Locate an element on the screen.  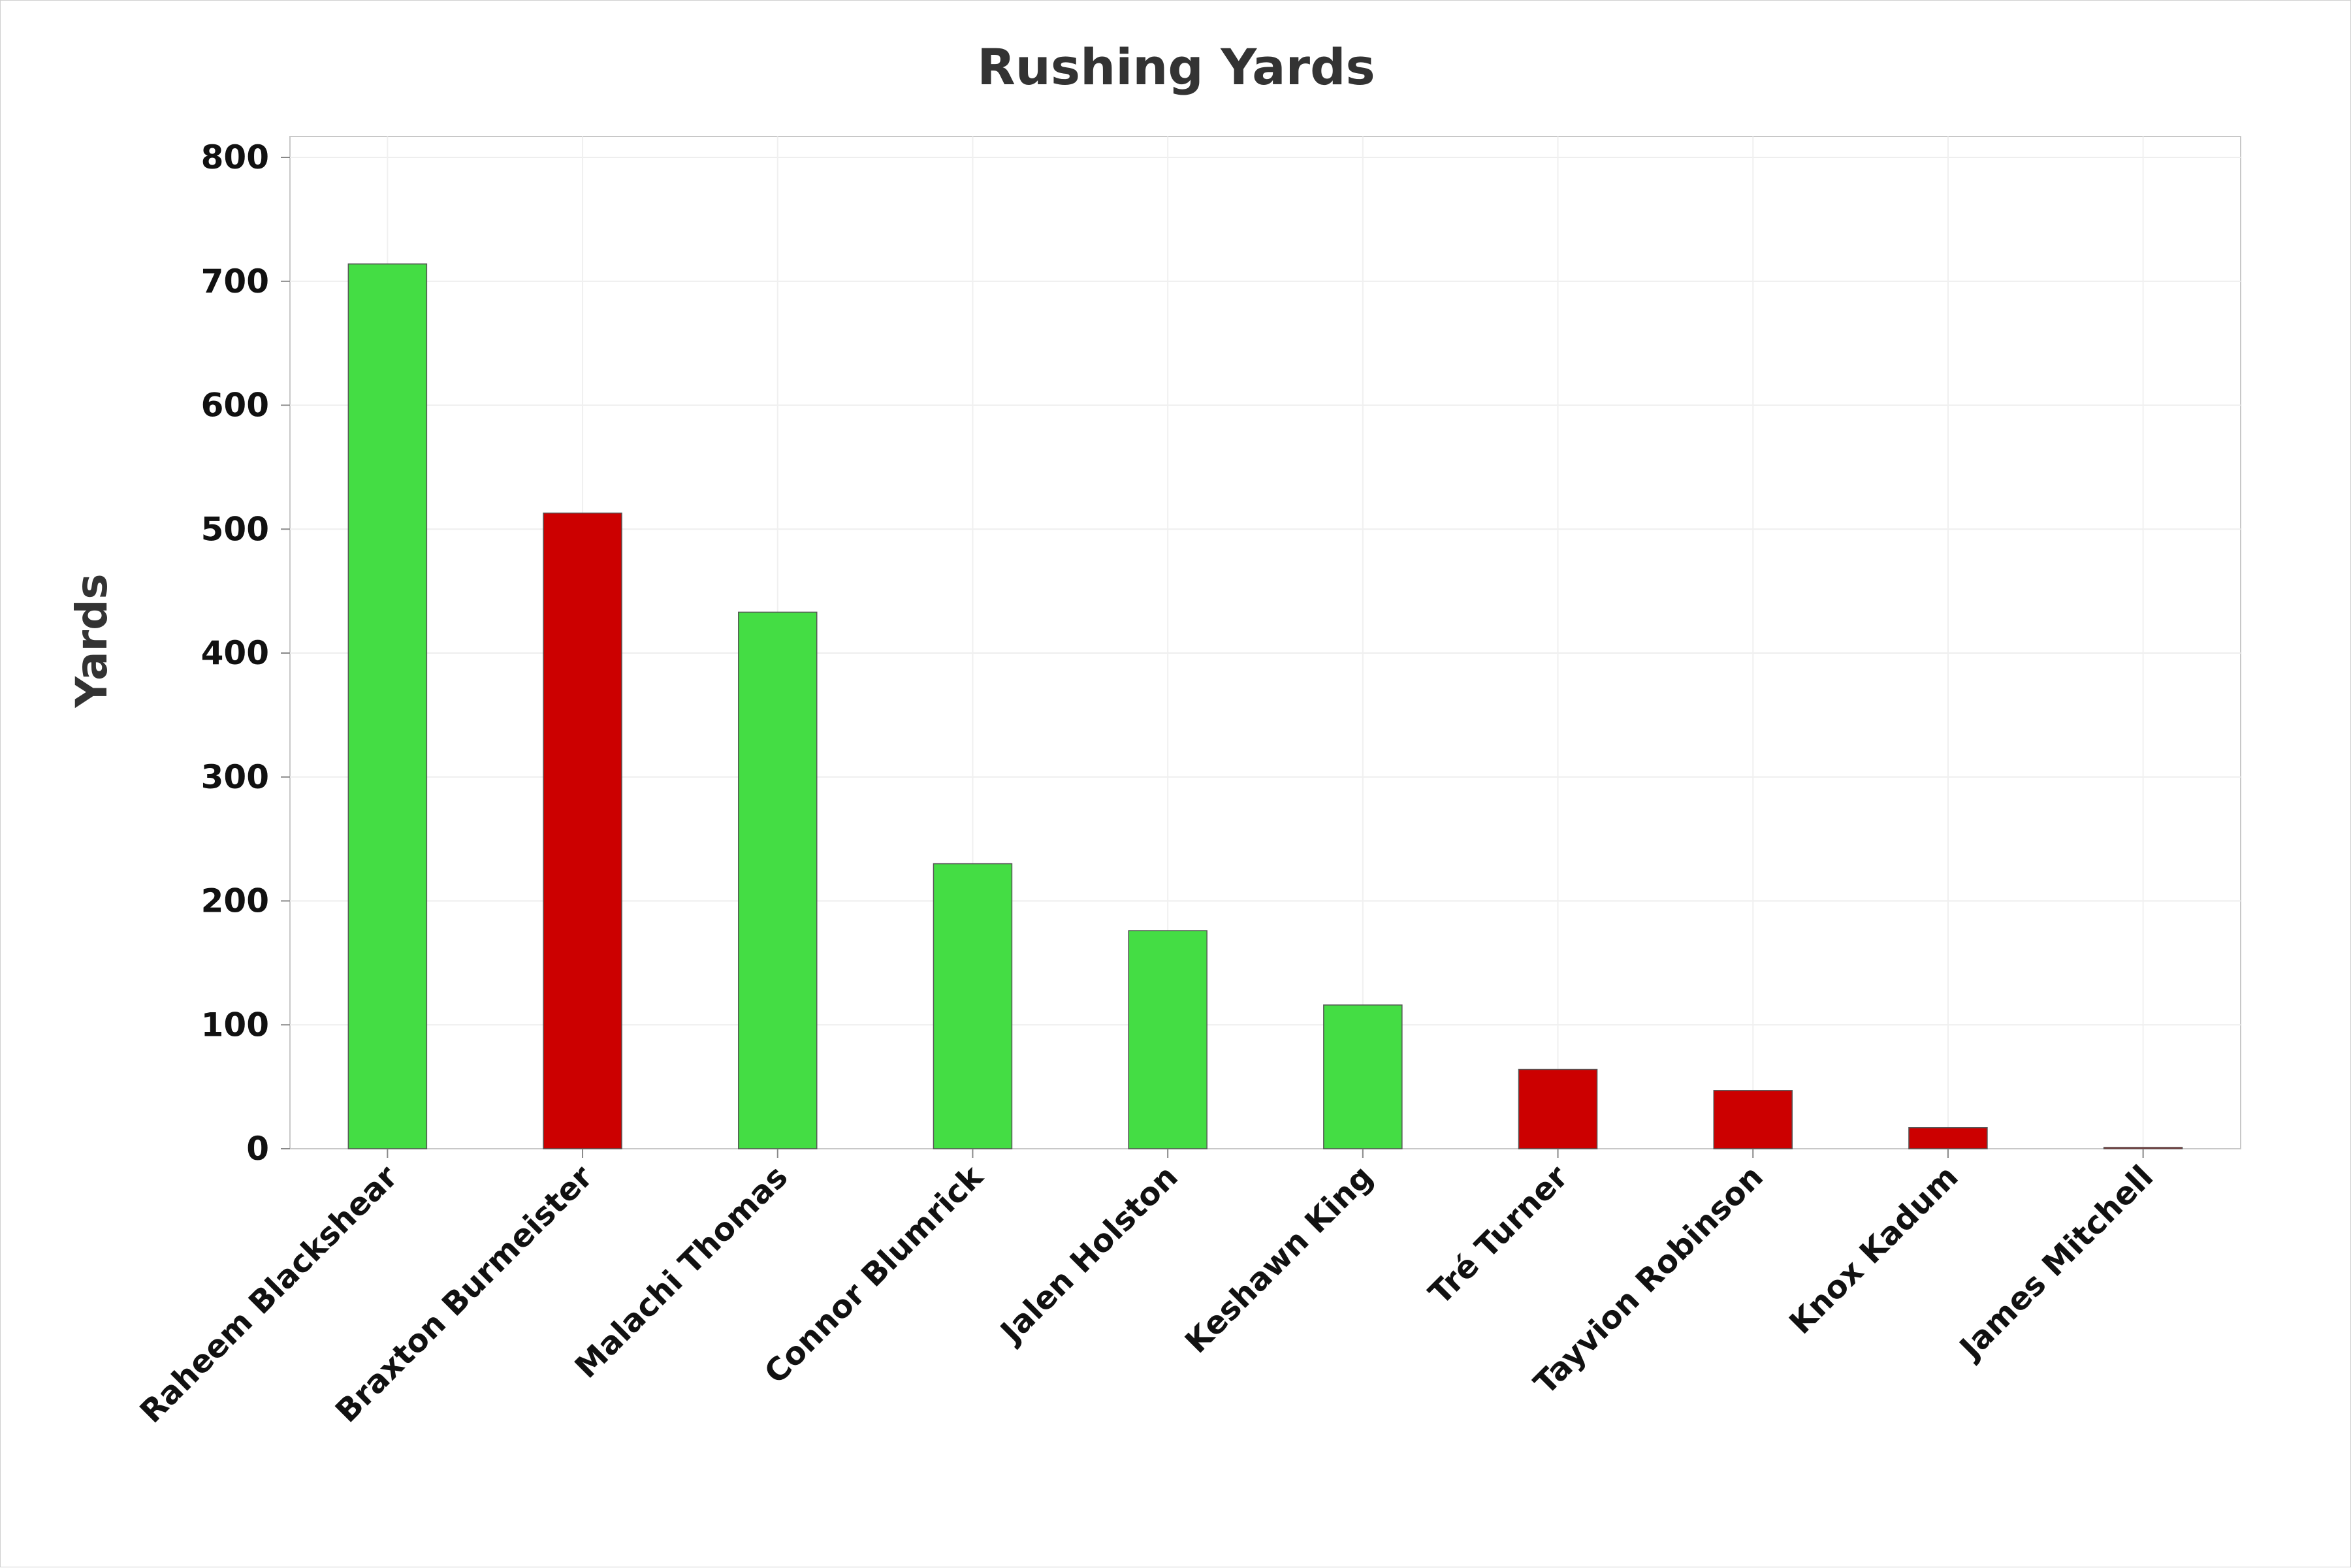
x-tick-label: Keshawn King is located at coordinates (1279, 1259).